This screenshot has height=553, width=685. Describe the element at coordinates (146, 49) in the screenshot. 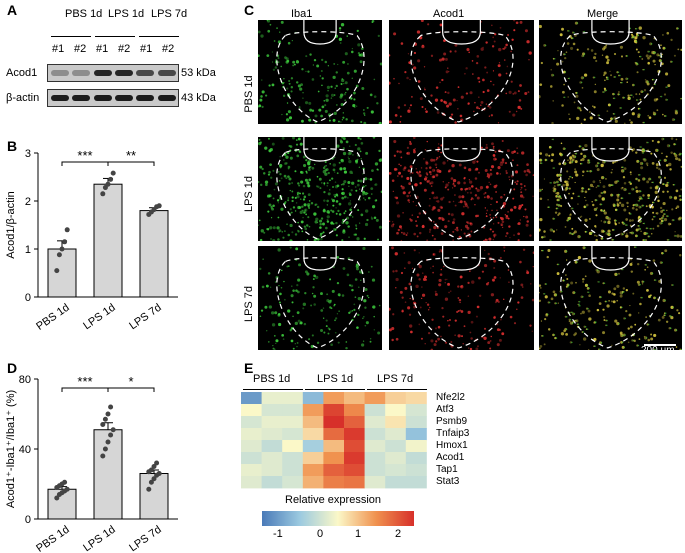

I see `wb-lane-label: #1` at that location.